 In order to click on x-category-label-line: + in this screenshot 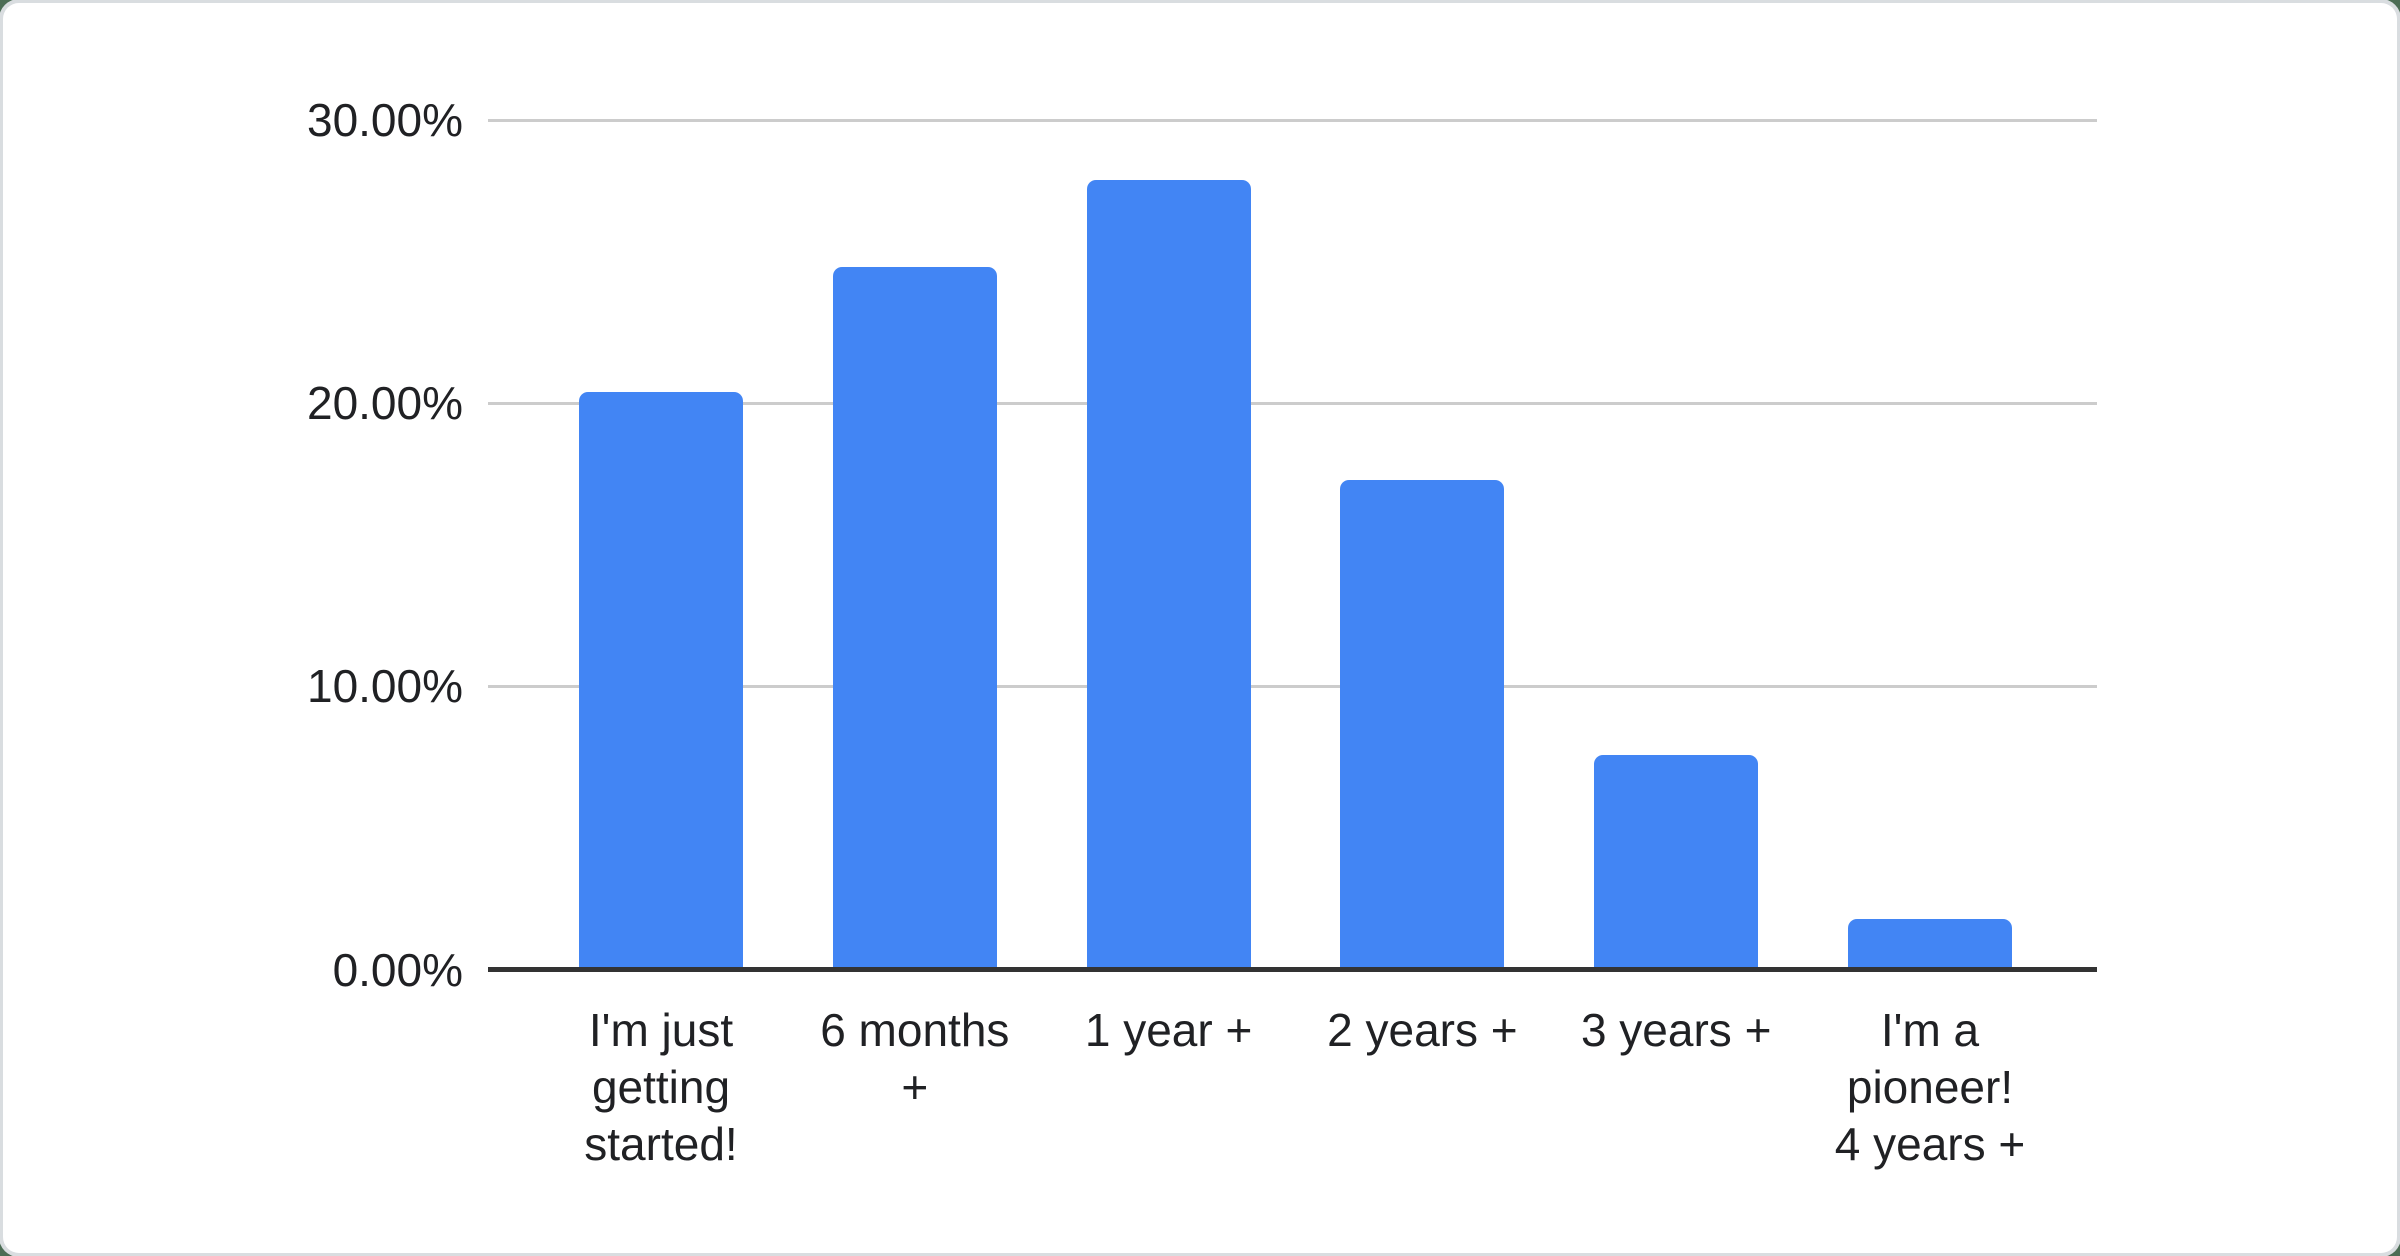, I will do `click(915, 1087)`.